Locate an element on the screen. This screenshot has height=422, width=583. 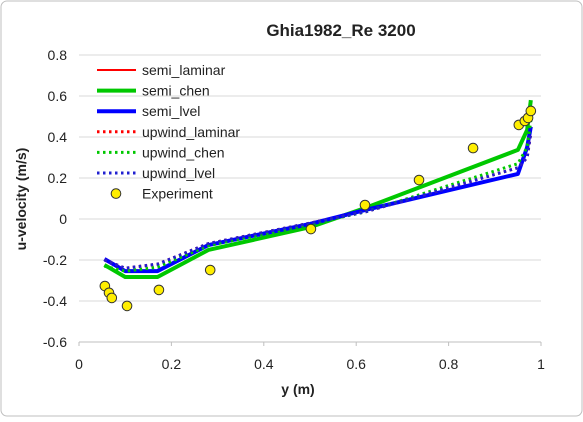
x-tick-label: 0.4 is located at coordinates (264, 364).